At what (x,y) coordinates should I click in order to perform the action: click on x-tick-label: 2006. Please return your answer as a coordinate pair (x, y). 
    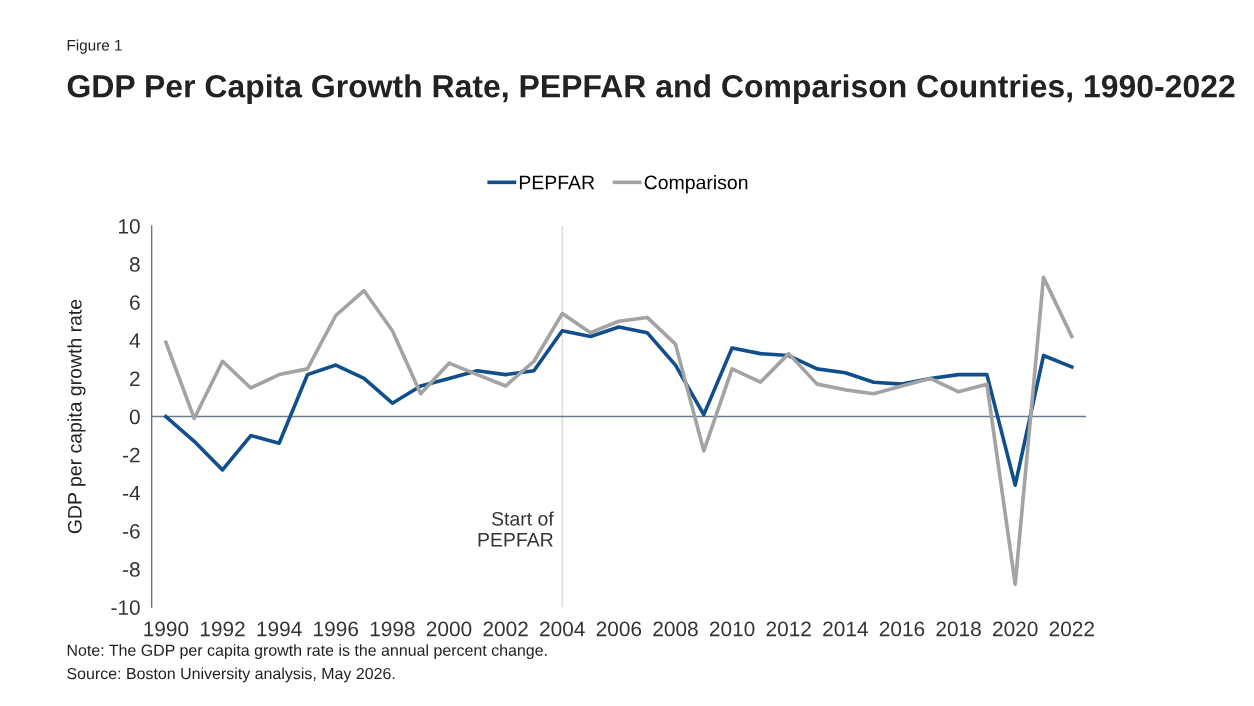
    Looking at the image, I should click on (619, 629).